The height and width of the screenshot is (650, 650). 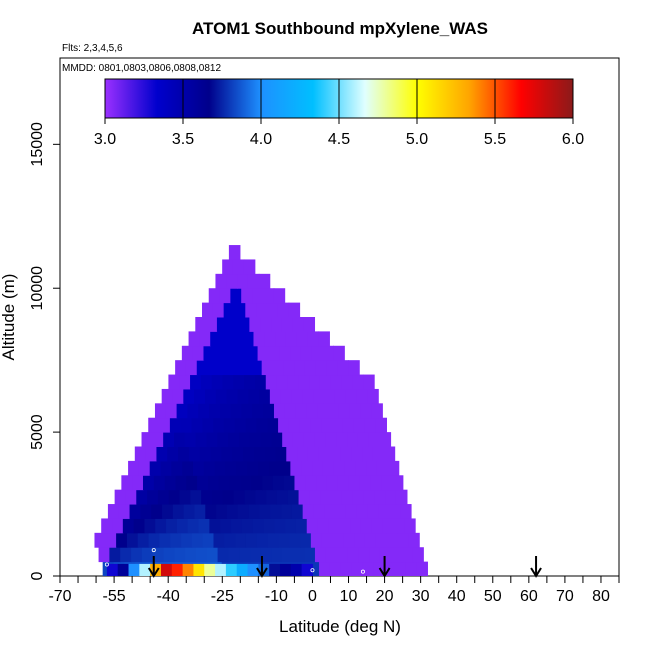 I want to click on x-tick-label: 60, so click(x=529, y=596).